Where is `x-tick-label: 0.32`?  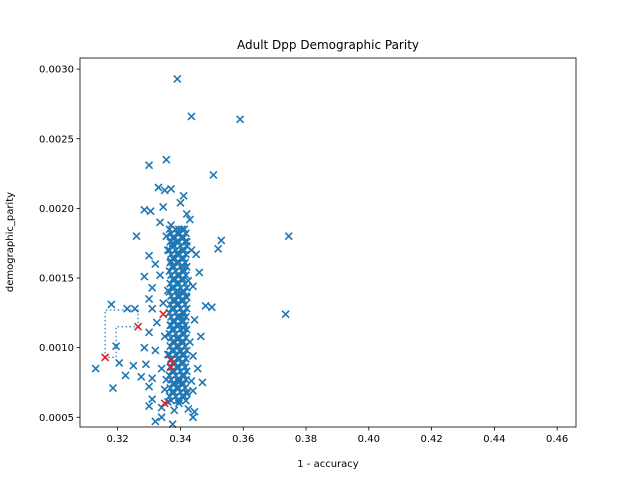 x-tick-label: 0.32 is located at coordinates (118, 439).